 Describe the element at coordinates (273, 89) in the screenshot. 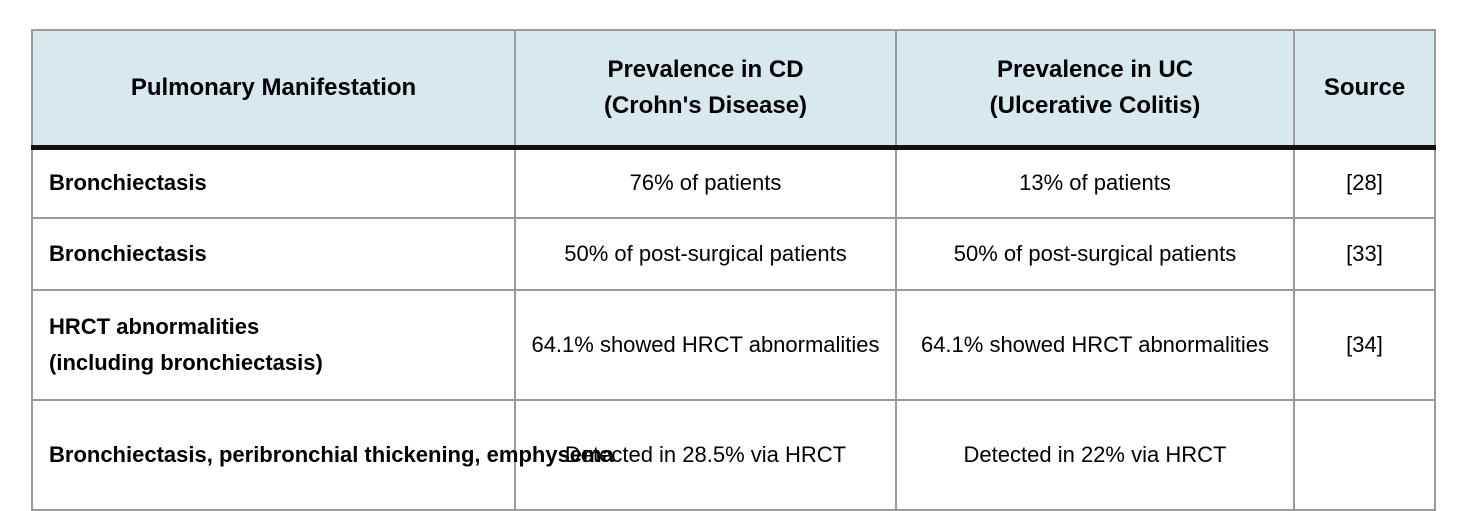

I see `header-cell-manifestation: Pulmonary Manifestation` at that location.